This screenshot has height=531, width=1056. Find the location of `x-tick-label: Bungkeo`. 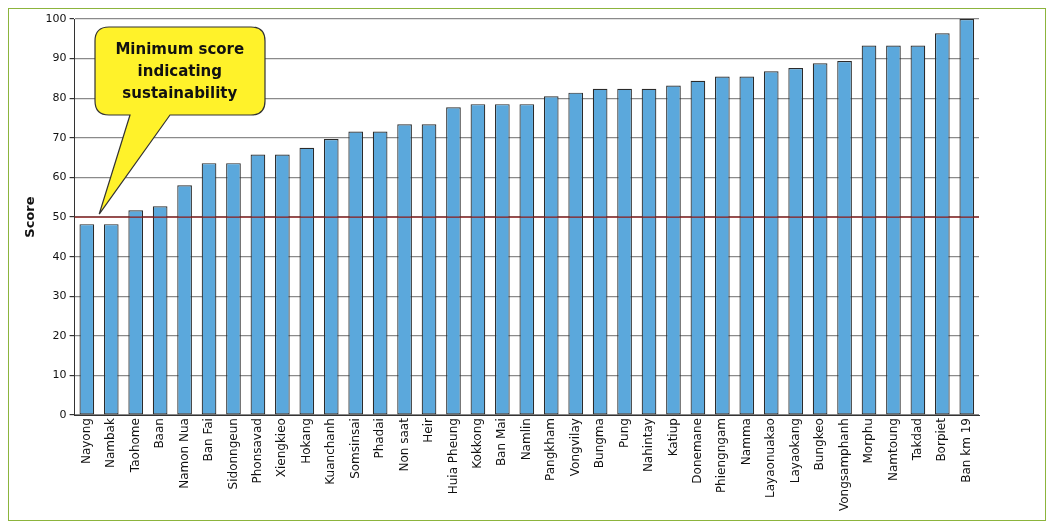

x-tick-label: Bungkeo is located at coordinates (819, 444).